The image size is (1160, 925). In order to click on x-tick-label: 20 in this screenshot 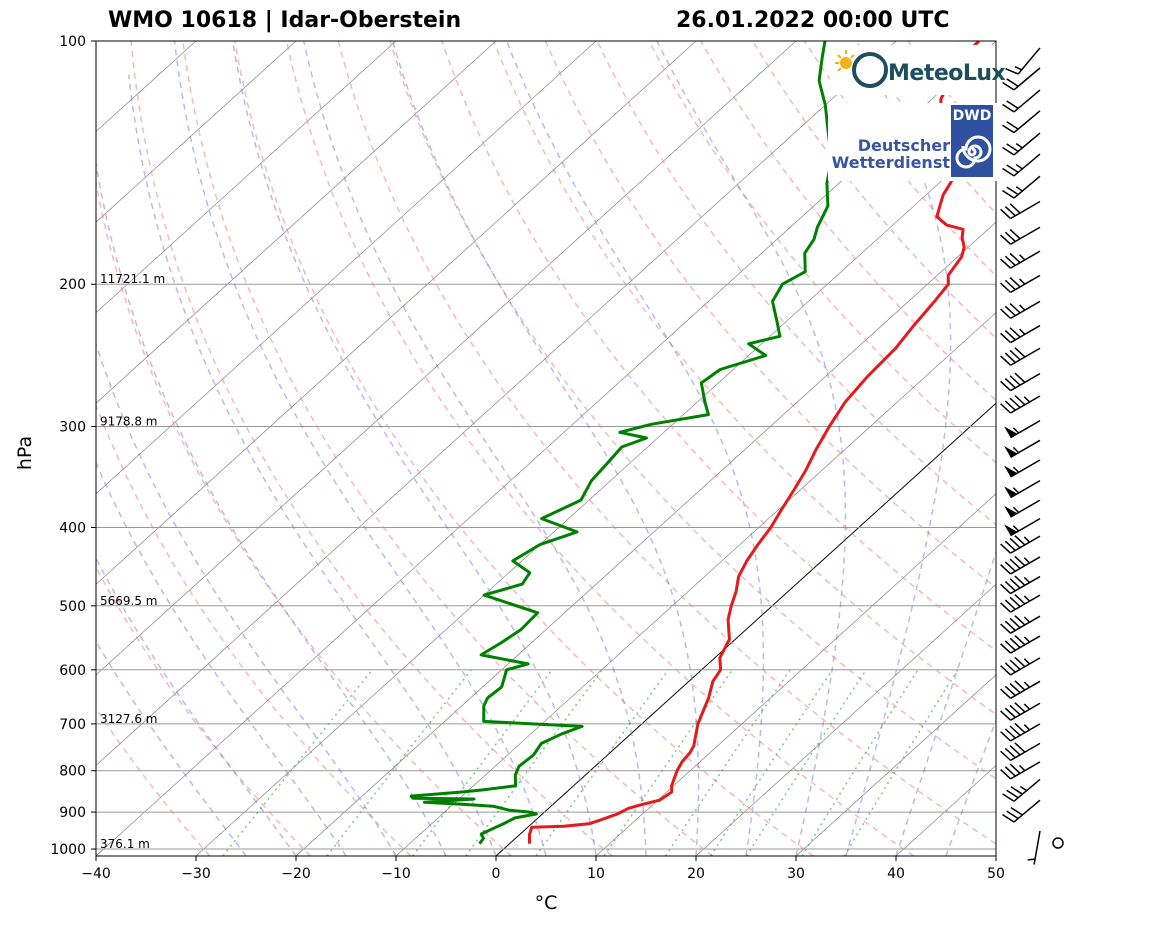, I will do `click(696, 874)`.